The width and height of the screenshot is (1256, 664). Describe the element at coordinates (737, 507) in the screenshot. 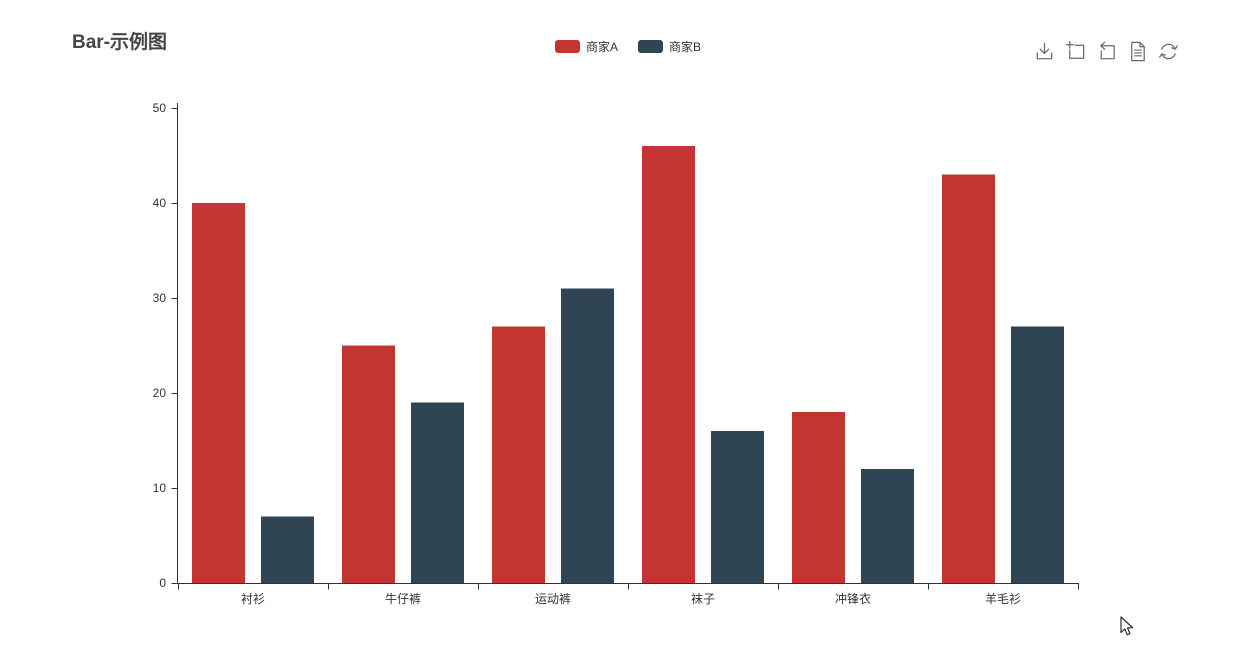

I see `bar-series1-cat3` at that location.